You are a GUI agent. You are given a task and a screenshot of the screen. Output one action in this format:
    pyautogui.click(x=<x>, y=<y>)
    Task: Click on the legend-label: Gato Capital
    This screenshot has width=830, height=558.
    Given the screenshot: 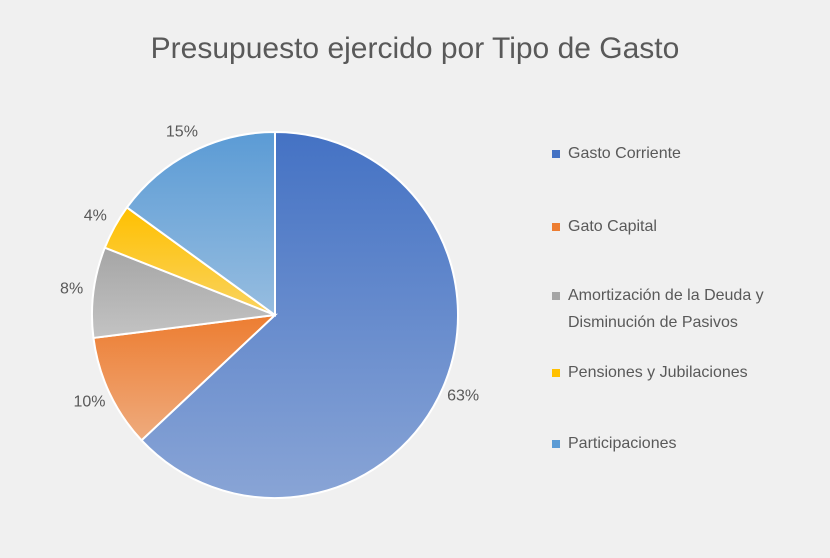 What is the action you would take?
    pyautogui.click(x=612, y=226)
    